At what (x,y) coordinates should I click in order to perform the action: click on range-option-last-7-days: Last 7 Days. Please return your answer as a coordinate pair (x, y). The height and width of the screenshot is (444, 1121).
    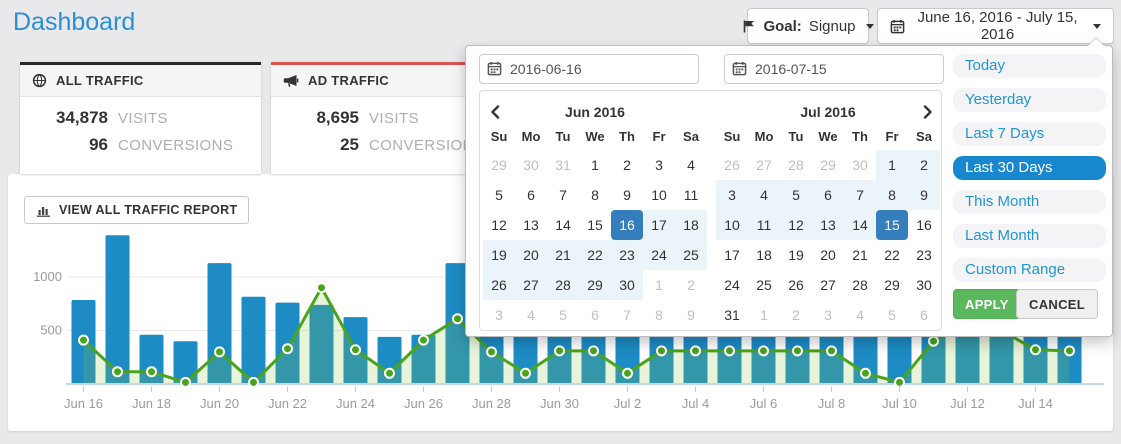
    Looking at the image, I should click on (1029, 134).